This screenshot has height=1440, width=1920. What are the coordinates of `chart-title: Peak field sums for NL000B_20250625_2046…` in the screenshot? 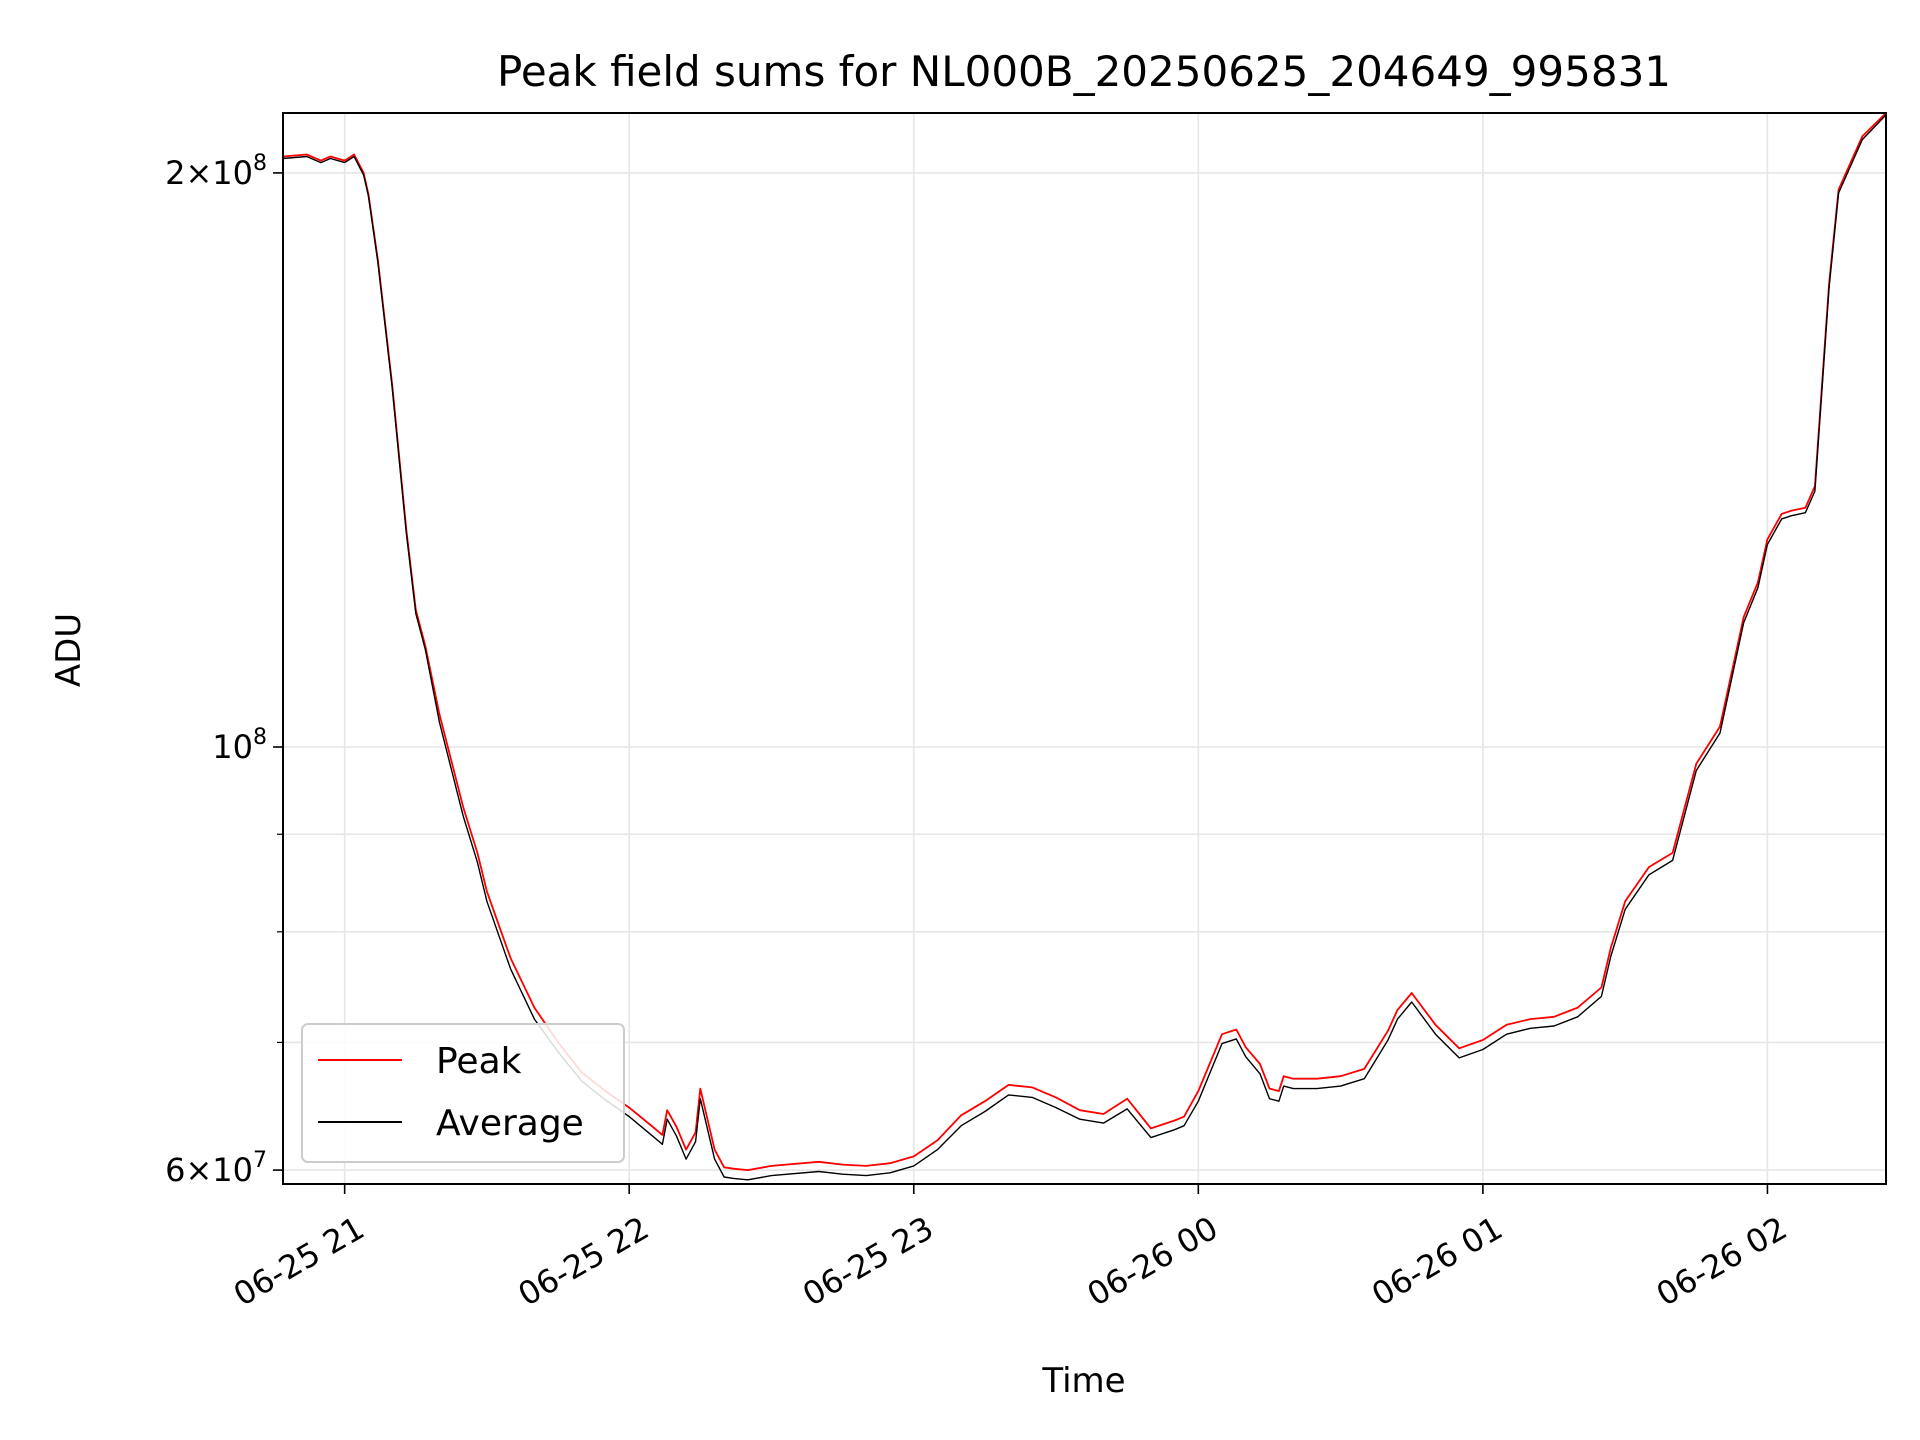 It's located at (1084, 71).